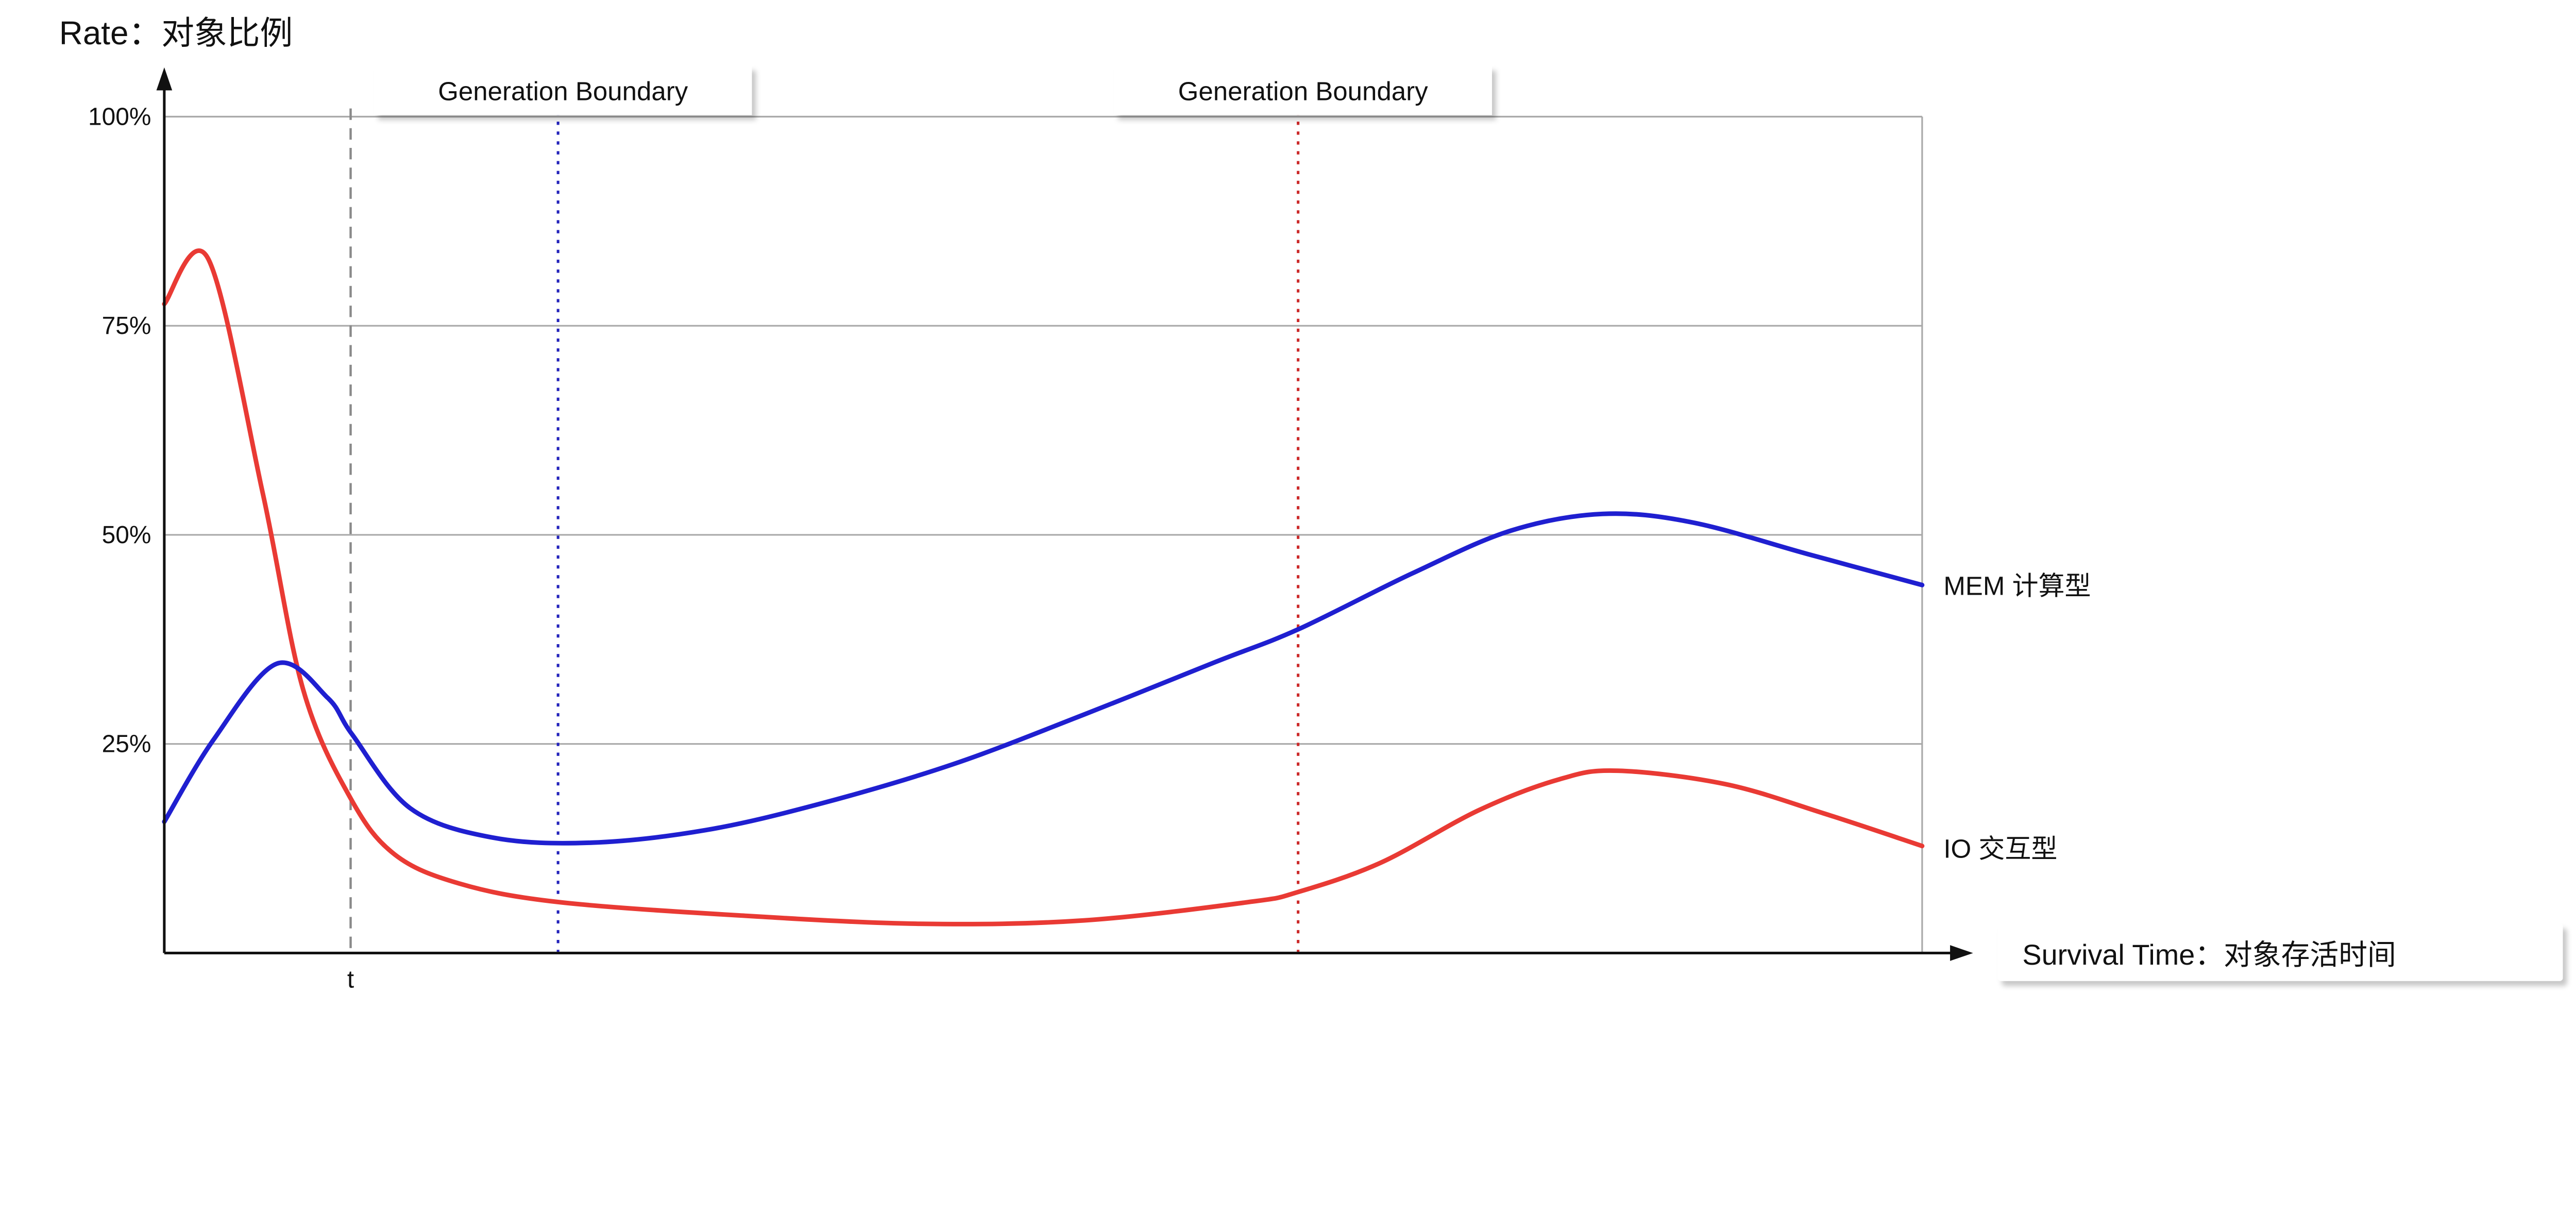 This screenshot has height=1212, width=2576. I want to click on x-axis-label-background, so click(2280, 952).